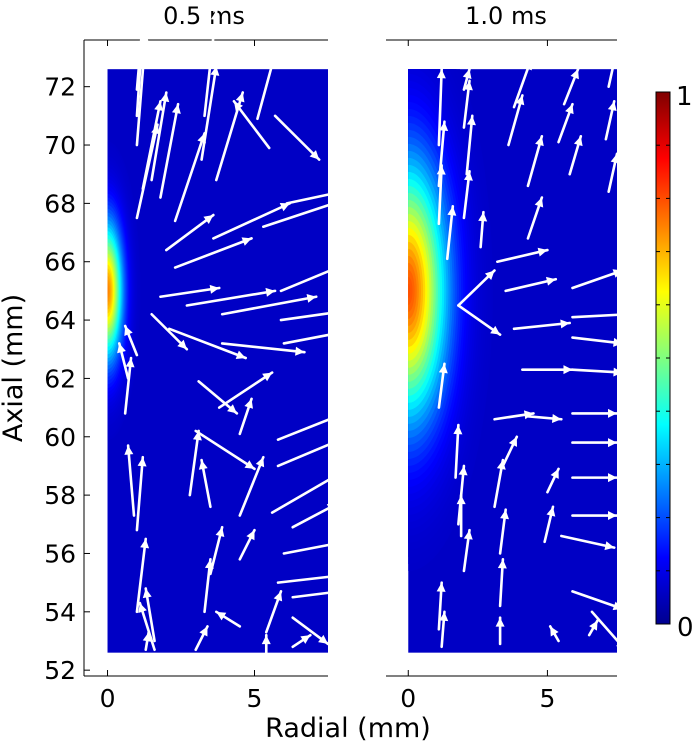 This screenshot has width=698, height=751. What do you see at coordinates (60, 670) in the screenshot?
I see `y-tick-label: 52` at bounding box center [60, 670].